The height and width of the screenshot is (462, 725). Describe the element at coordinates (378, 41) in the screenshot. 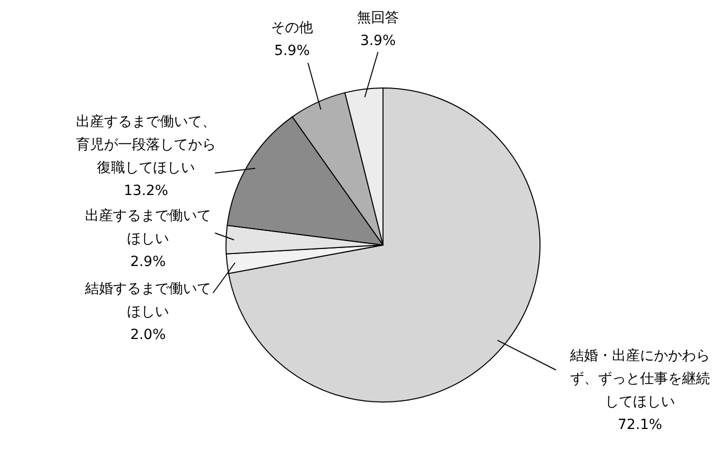

I see `data-label: 3.9%` at that location.